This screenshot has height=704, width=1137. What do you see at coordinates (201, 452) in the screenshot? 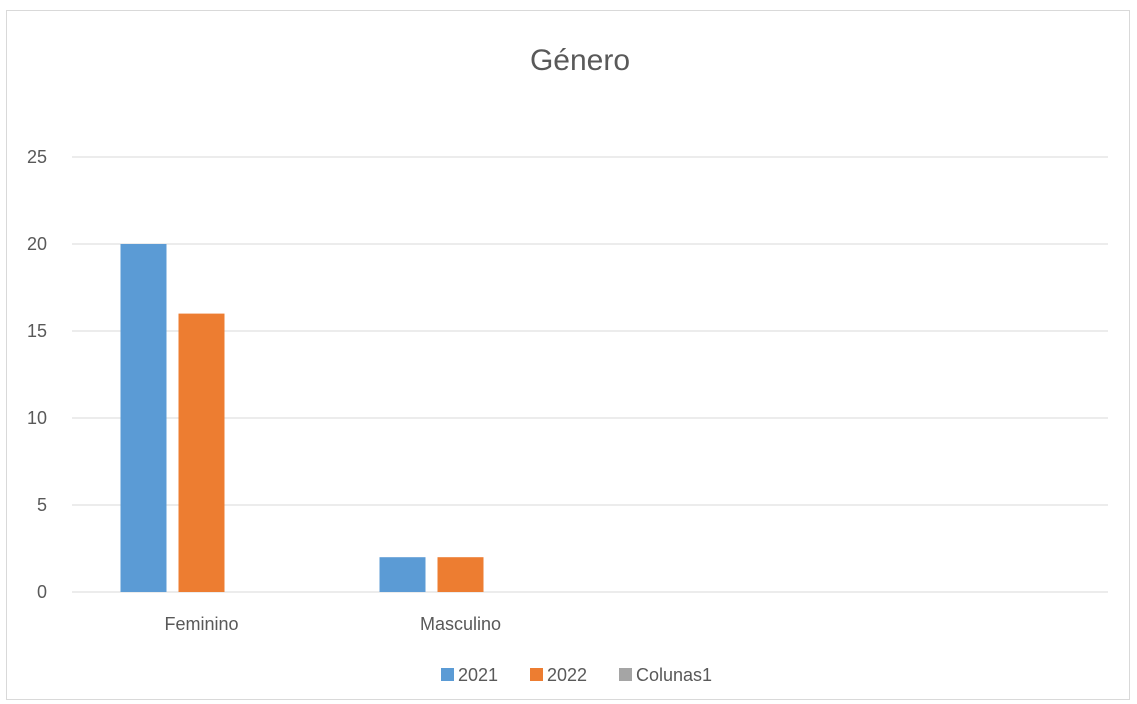
I see `bar-2022-Feminino` at bounding box center [201, 452].